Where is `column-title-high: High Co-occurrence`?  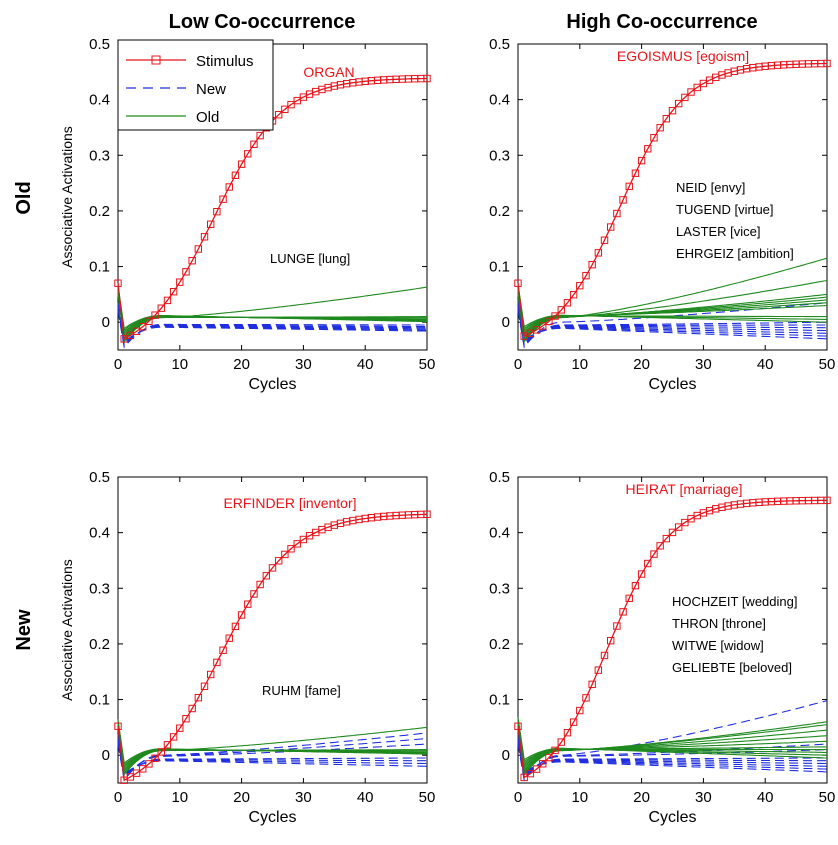 column-title-high: High Co-occurrence is located at coordinates (661, 22).